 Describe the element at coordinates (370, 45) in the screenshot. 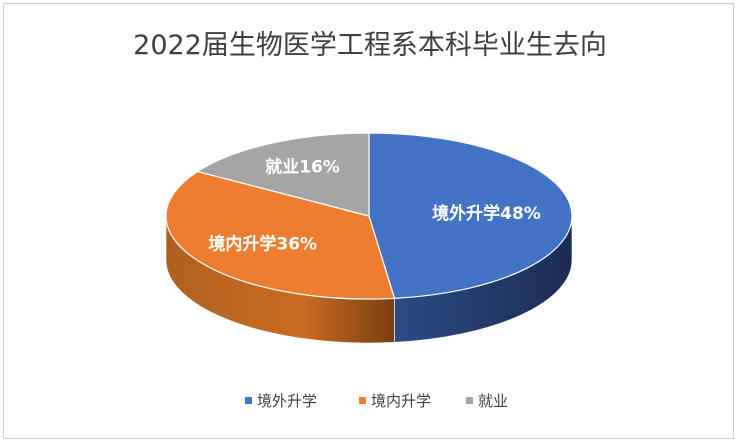

I see `chart-title: 2022届生物医学工程系本科毕业生去向` at that location.